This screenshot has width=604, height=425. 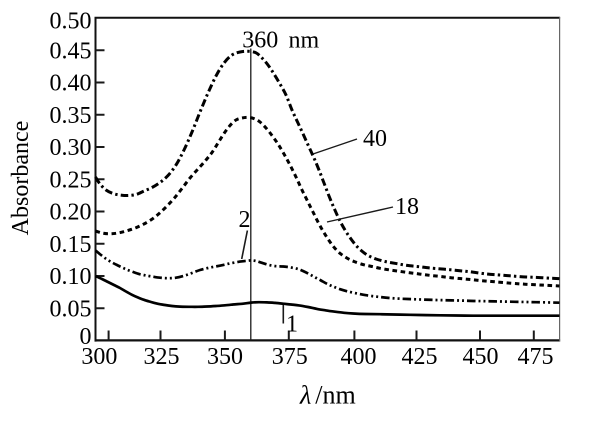 I want to click on svg-text: 0.40, so click(x=71, y=84).